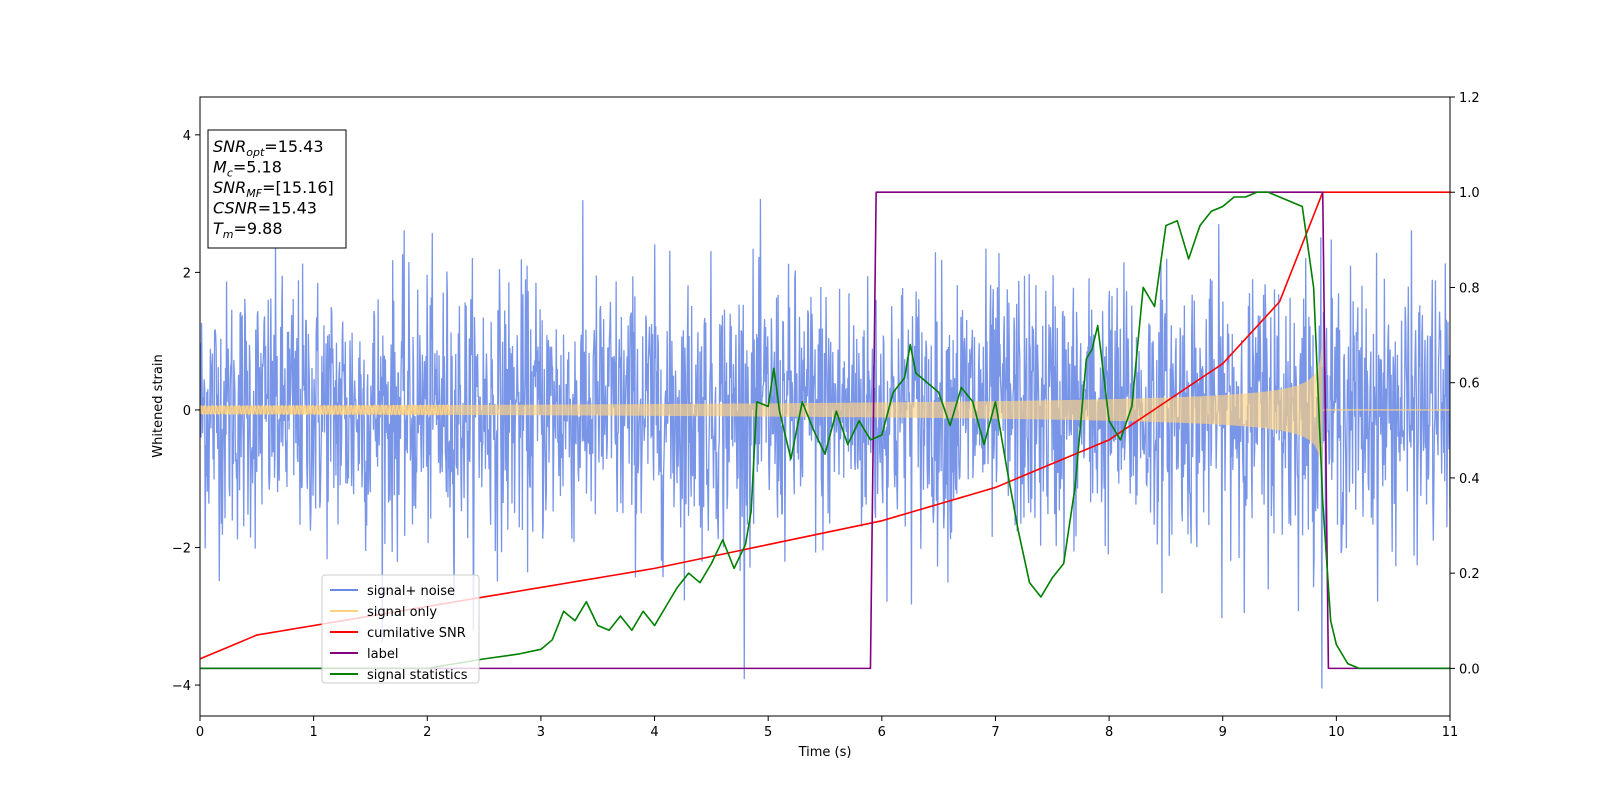 Image resolution: width=1600 pixels, height=800 pixels. Describe the element at coordinates (768, 732) in the screenshot. I see `x-tick-label: 5` at that location.